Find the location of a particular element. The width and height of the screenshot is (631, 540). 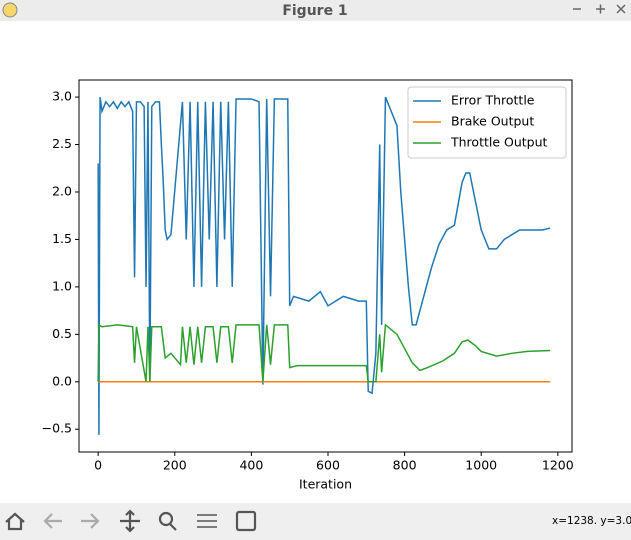

legend-label: Throttle Output is located at coordinates (499, 142).